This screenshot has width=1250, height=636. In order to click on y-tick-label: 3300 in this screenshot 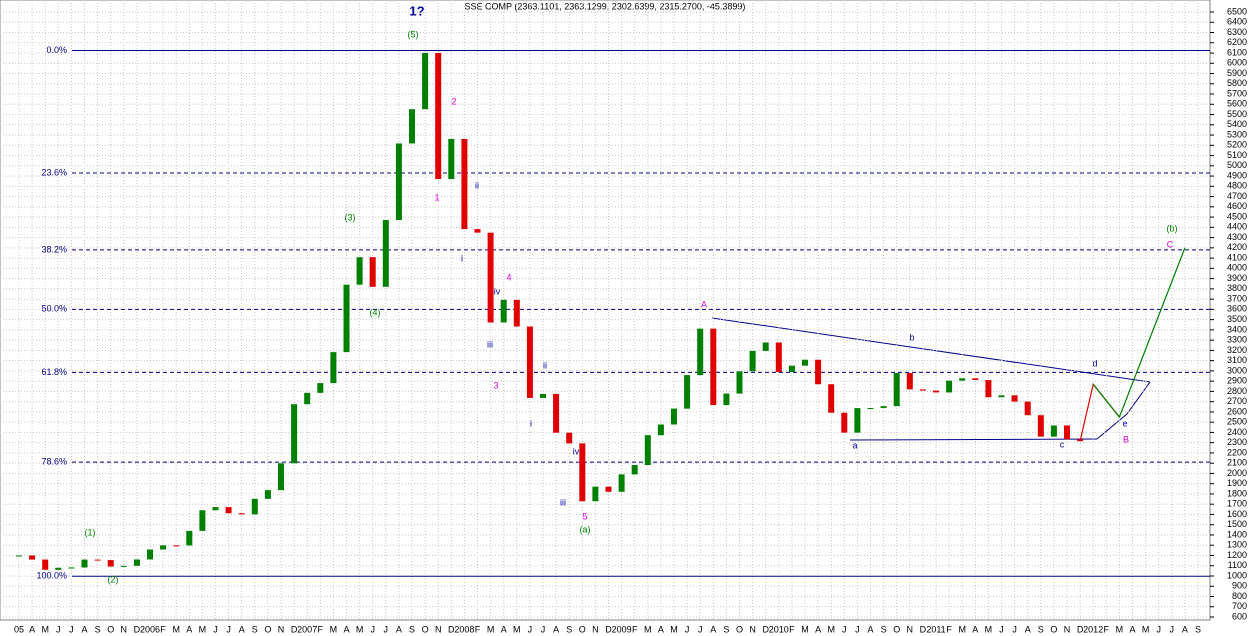, I will do `click(1237, 340)`.